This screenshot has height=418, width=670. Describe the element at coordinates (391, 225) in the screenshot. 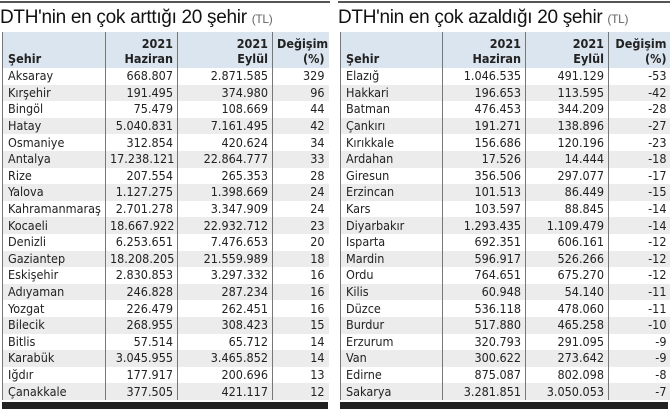

I see `city-cell: Diyarbakır` at that location.